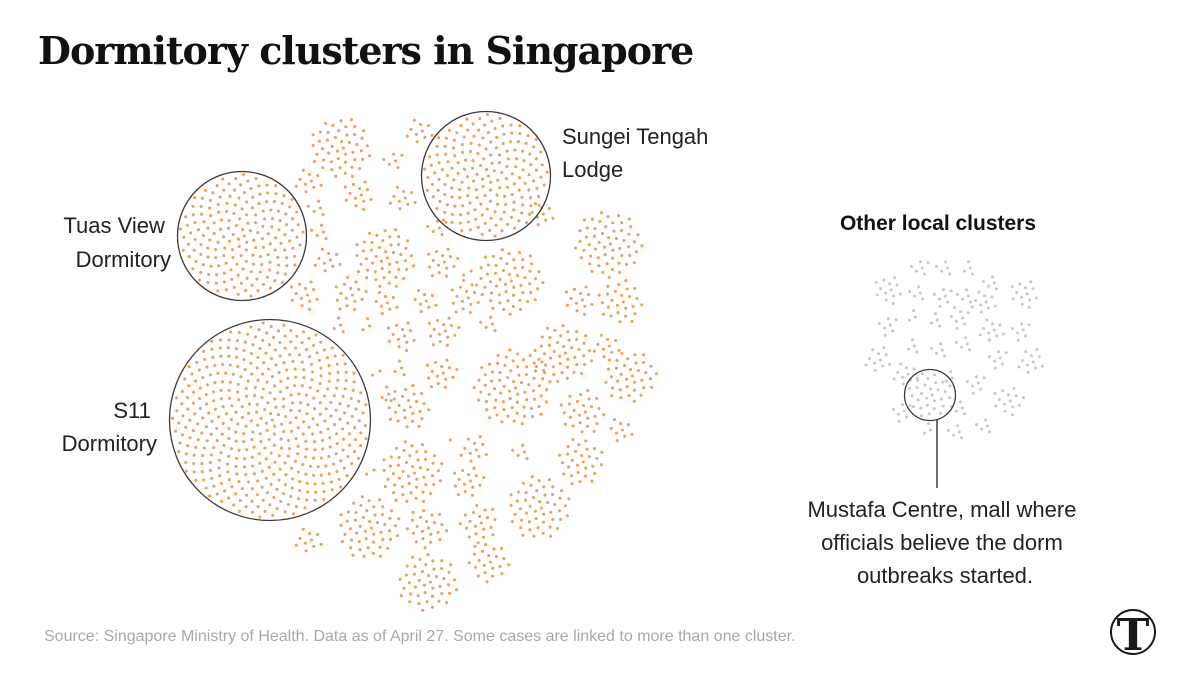 This screenshot has width=1200, height=675. Describe the element at coordinates (486, 176) in the screenshot. I see `outline-sungei` at that location.